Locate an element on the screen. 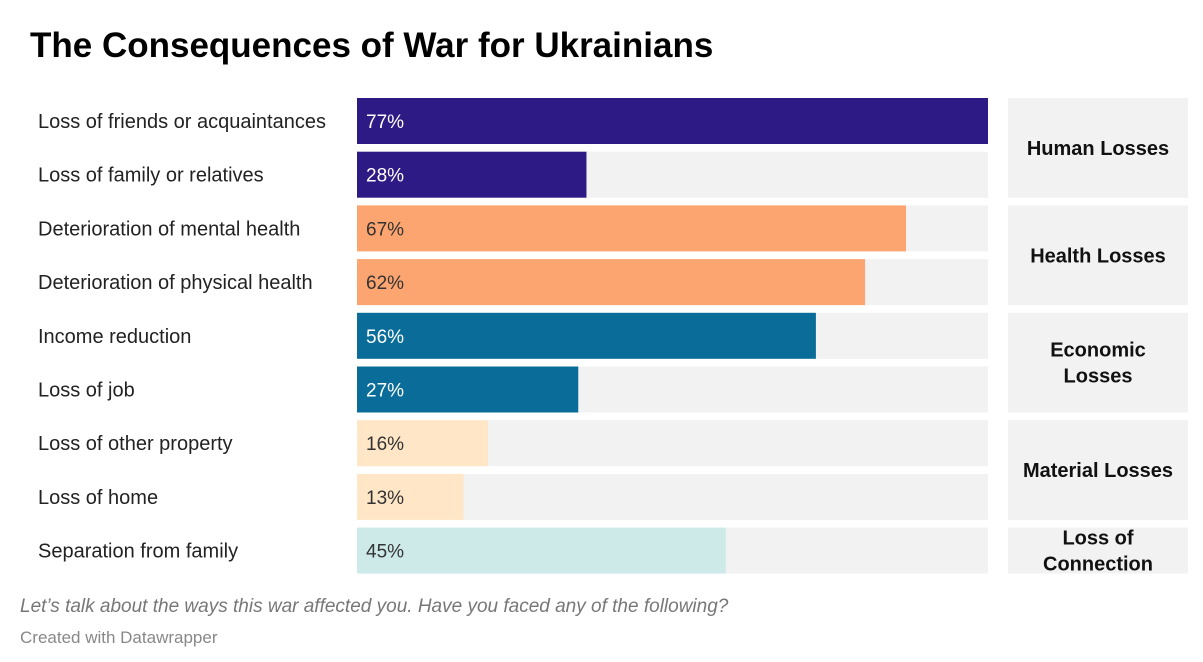  data-label: 77% is located at coordinates (385, 122).